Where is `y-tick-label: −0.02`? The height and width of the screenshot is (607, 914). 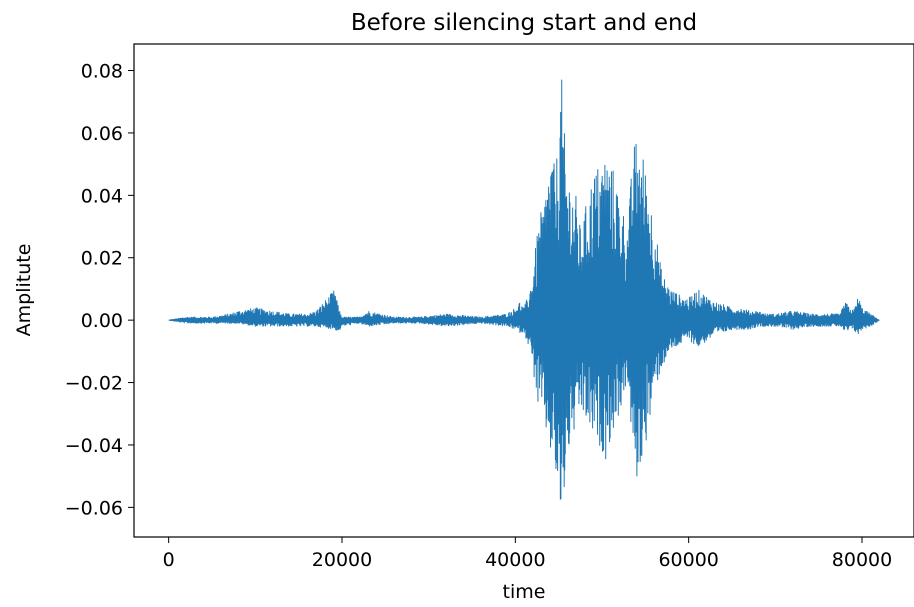 y-tick-label: −0.02 is located at coordinates (94, 384).